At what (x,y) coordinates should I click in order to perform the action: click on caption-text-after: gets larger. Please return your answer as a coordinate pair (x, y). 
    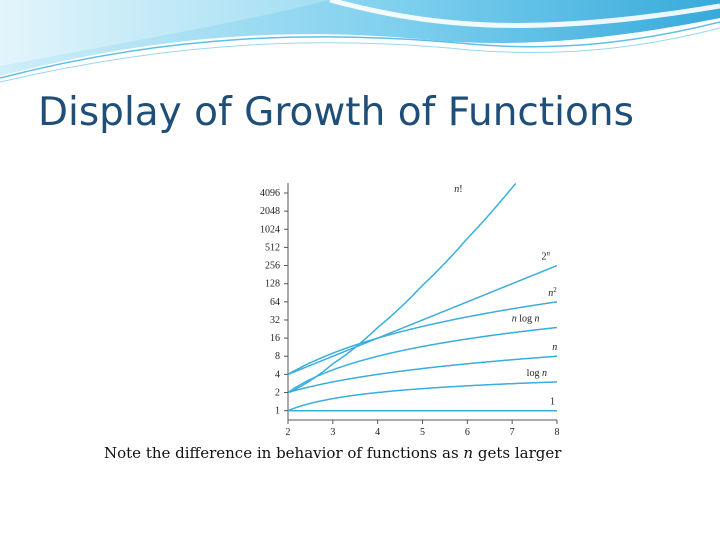
    Looking at the image, I should click on (517, 453).